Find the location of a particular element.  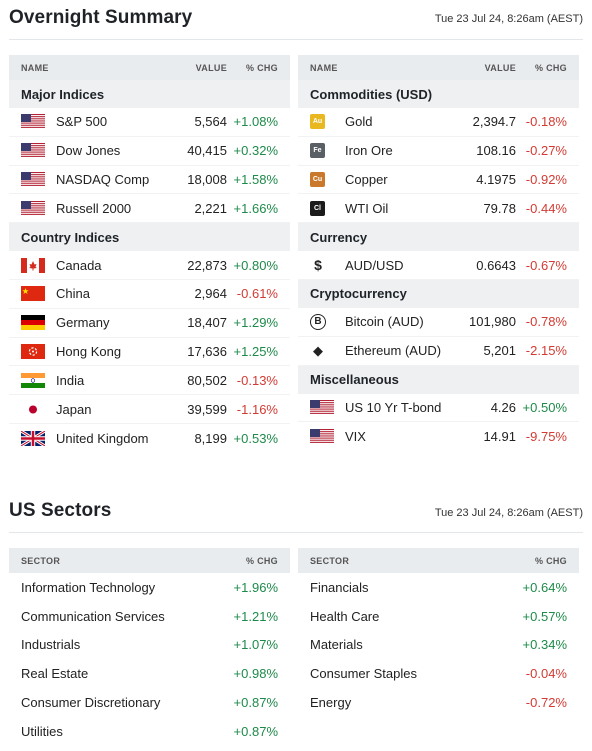

table-row: B Bitcoin (AUD) 101,980 -0.78% is located at coordinates (438, 322).